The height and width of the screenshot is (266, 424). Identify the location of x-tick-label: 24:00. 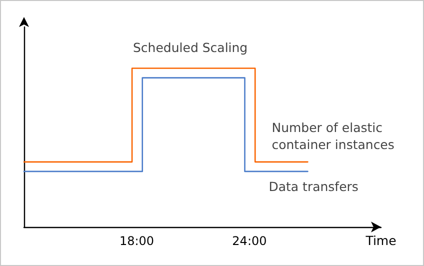
(249, 241).